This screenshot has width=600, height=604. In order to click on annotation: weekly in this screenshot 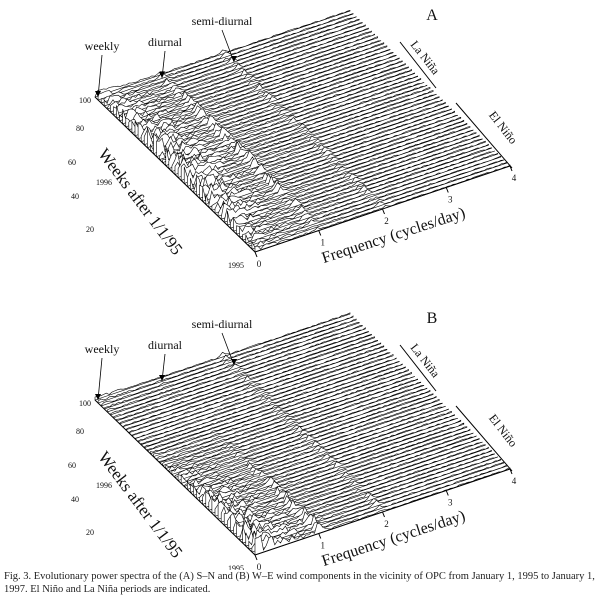, I will do `click(102, 46)`.